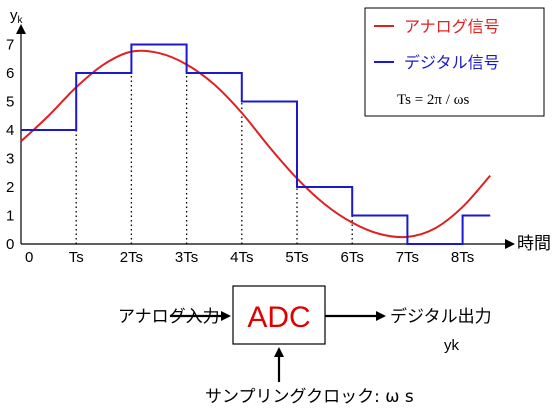 The image size is (552, 408). I want to click on y-tick-label: 5, so click(10, 102).